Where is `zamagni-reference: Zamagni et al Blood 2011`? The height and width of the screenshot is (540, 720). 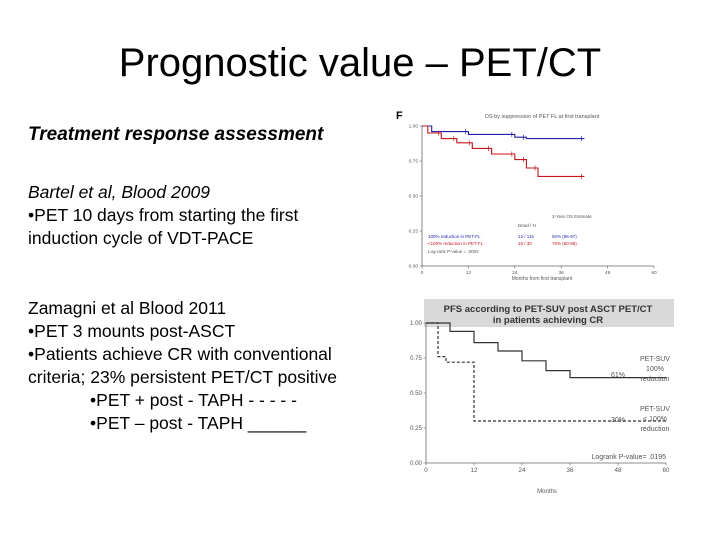 zamagni-reference: Zamagni et al Blood 2011 is located at coordinates (127, 308).